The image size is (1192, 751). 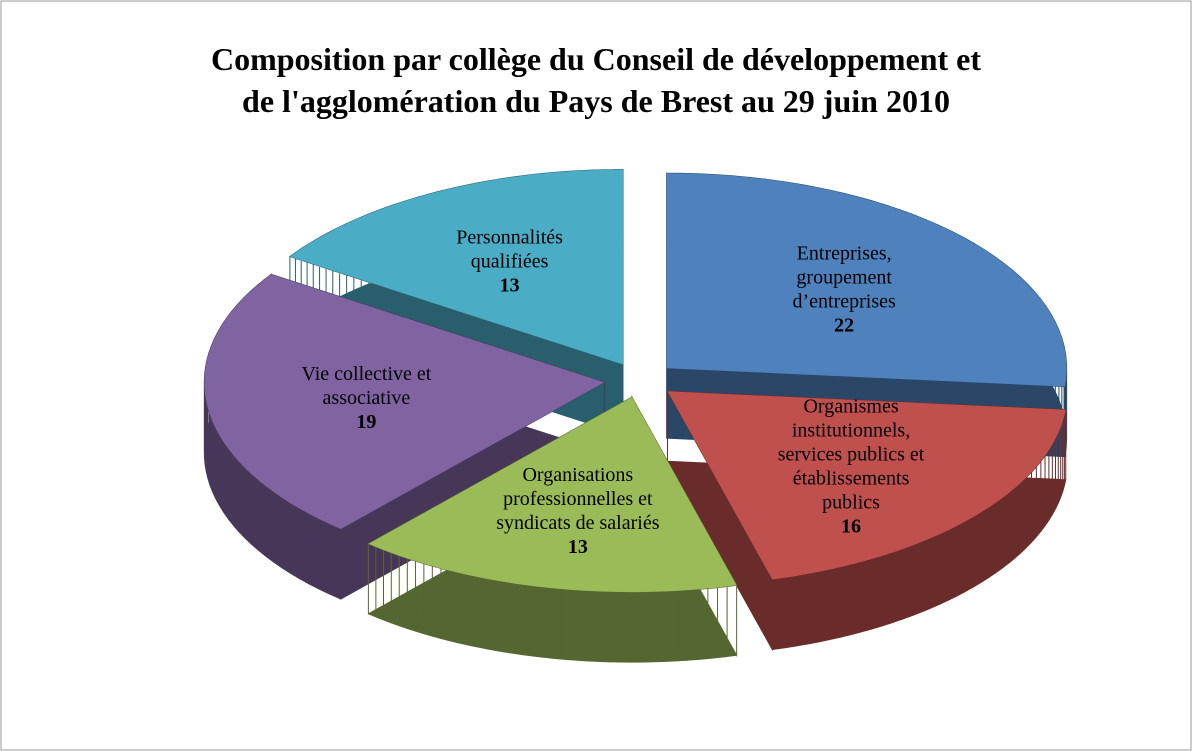 What do you see at coordinates (850, 407) in the screenshot?
I see `slice-label: Organismes` at bounding box center [850, 407].